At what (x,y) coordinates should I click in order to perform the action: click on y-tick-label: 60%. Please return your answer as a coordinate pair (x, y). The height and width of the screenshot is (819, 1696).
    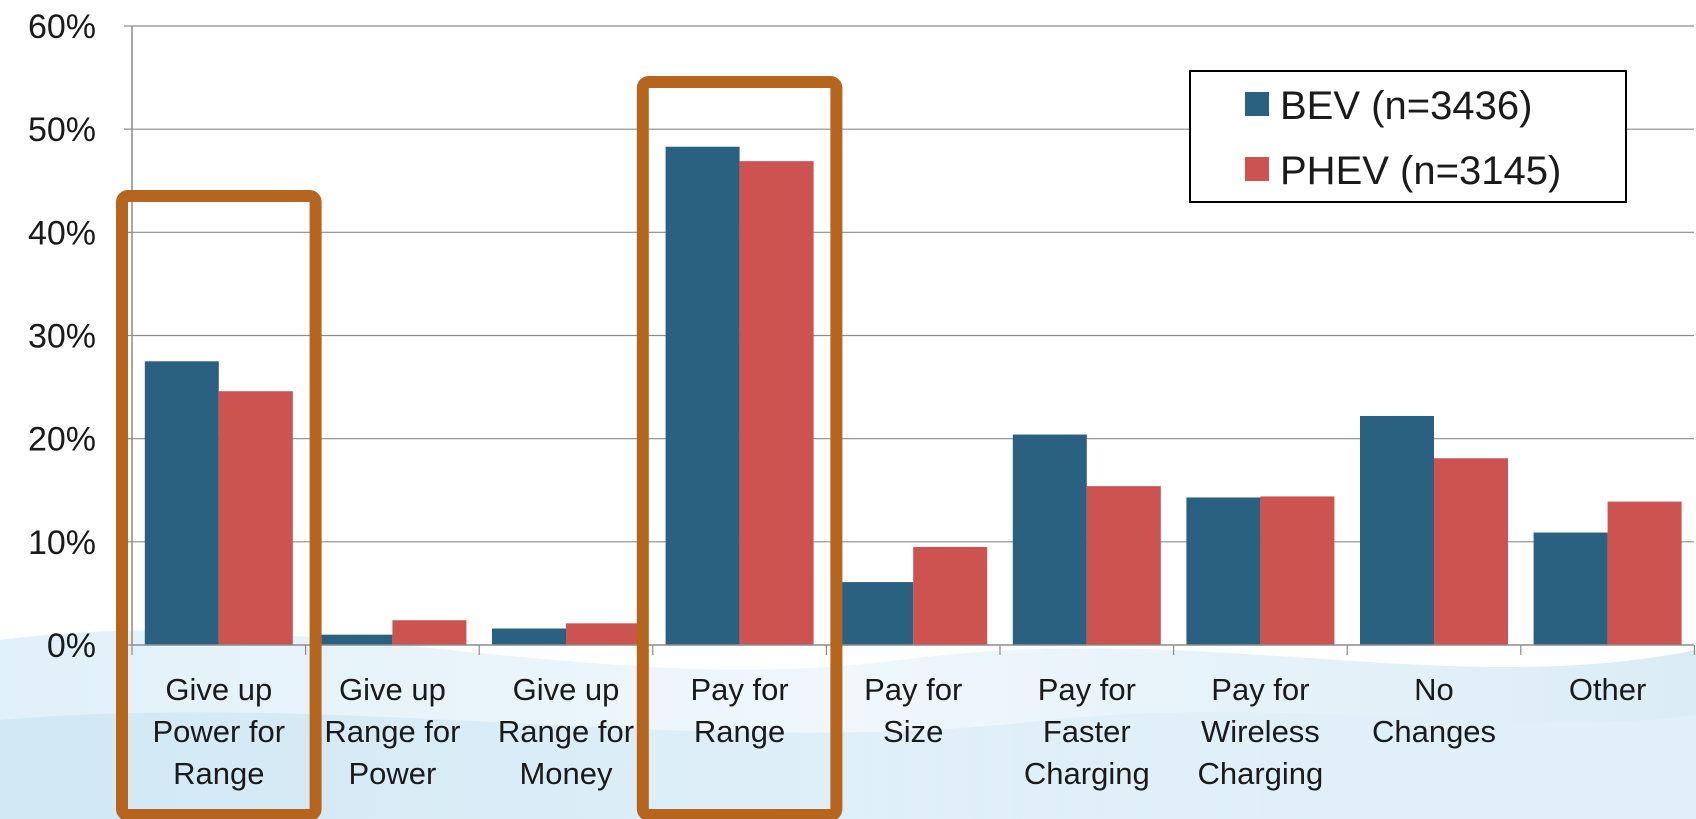
    Looking at the image, I should click on (62, 27).